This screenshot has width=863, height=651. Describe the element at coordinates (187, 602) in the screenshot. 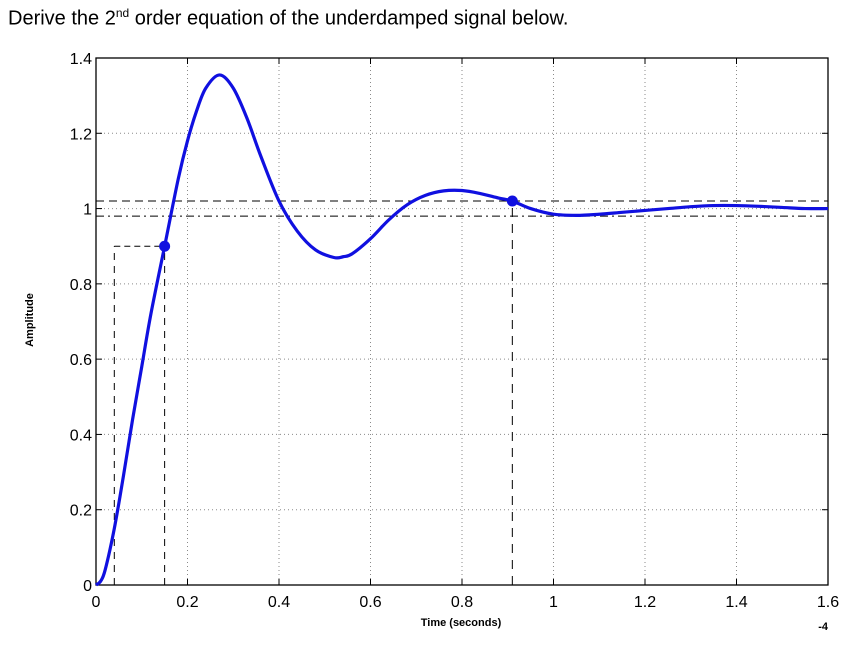

I see `x-tick-label: 0.2` at that location.